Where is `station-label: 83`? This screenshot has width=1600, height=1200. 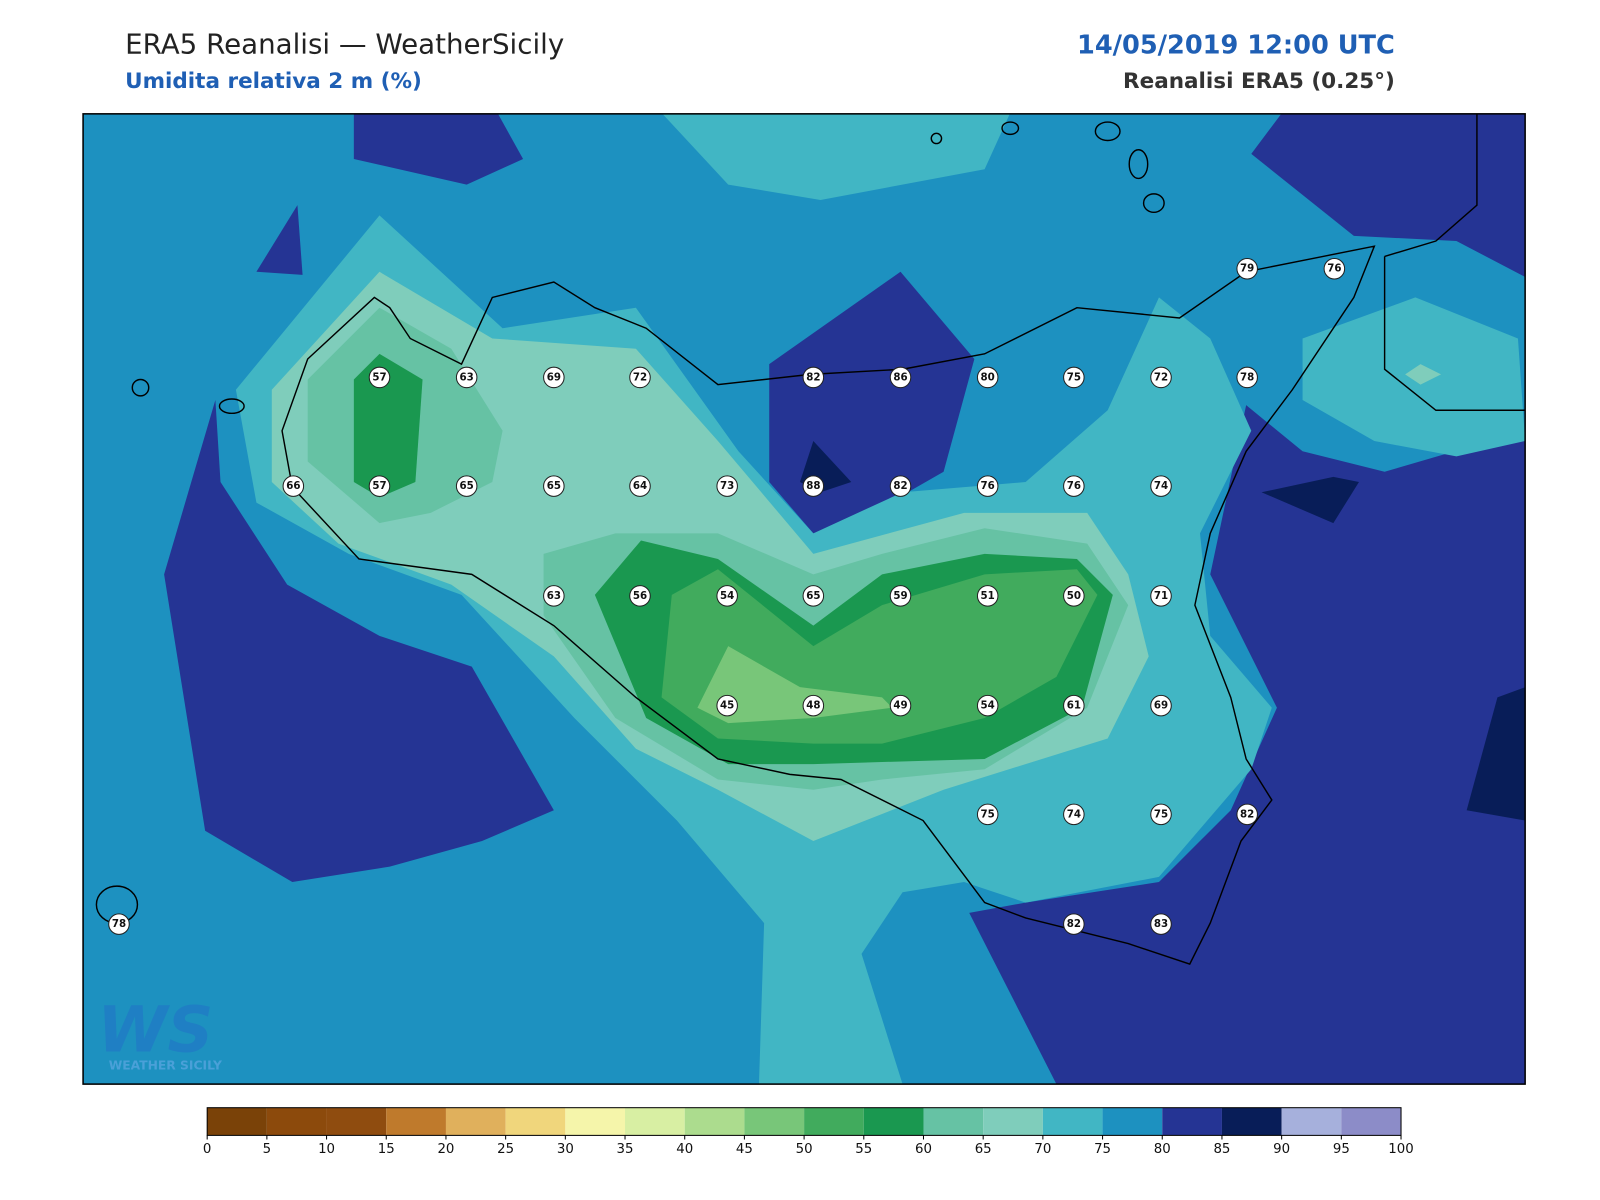
station-label: 83 is located at coordinates (1161, 924).